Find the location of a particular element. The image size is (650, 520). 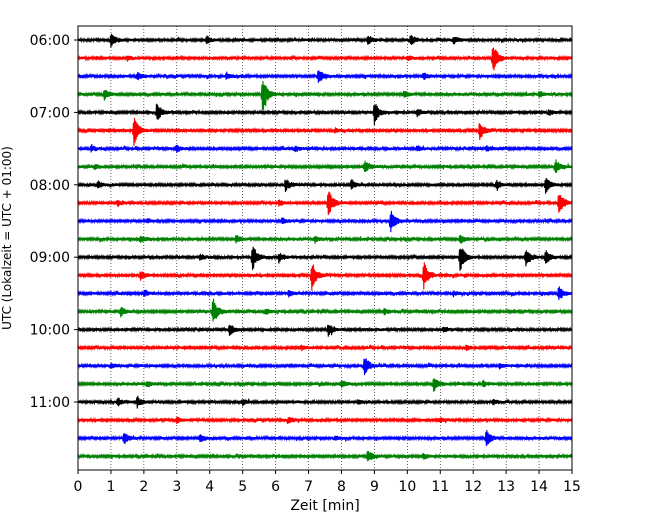

x-tick-label: 3 is located at coordinates (176, 487).